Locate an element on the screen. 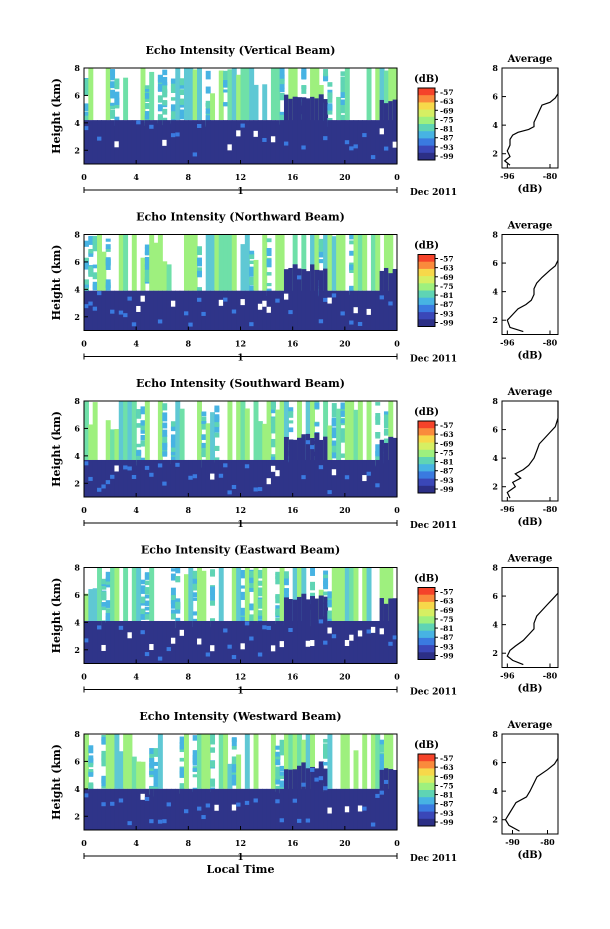 The image size is (610, 929). colorbar-tick-label: -81 is located at coordinates (447, 462).